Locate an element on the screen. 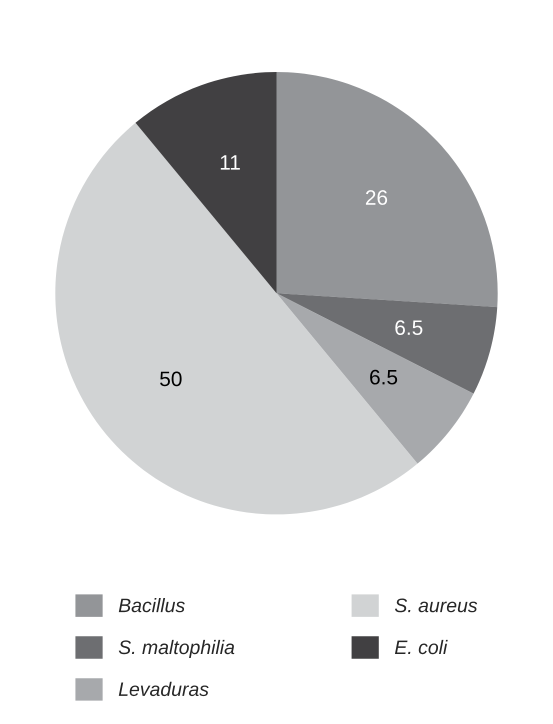 This screenshot has width=553, height=724. legend-label: E. coli is located at coordinates (421, 647).